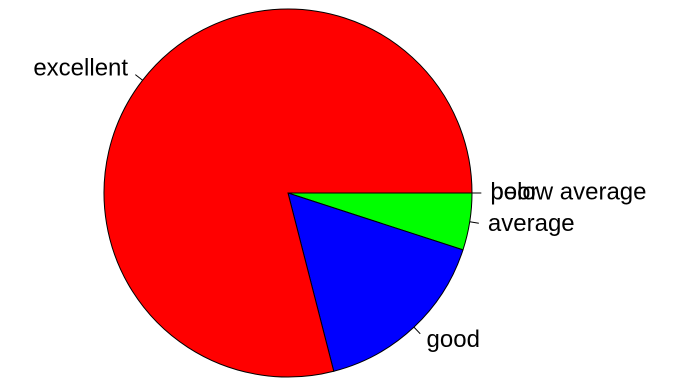 The width and height of the screenshot is (678, 378). Describe the element at coordinates (453, 339) in the screenshot. I see `slice-label-good: good` at that location.